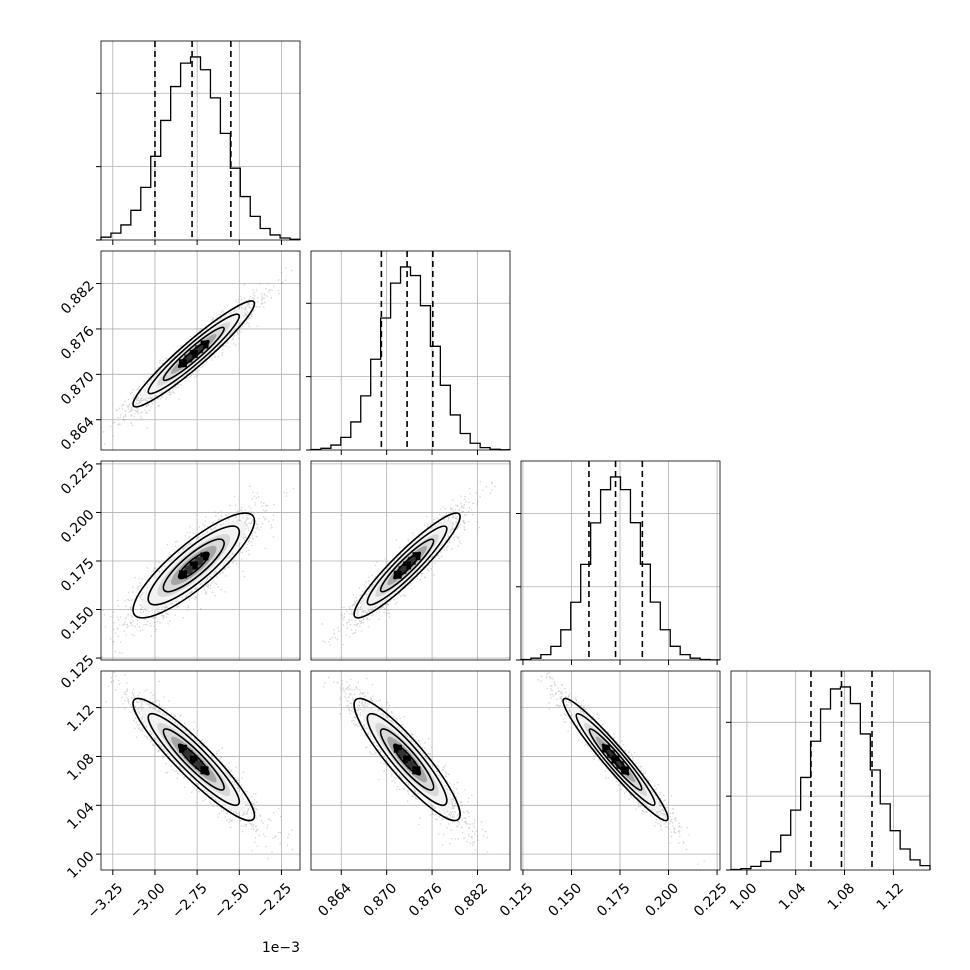 The image size is (970, 970). I want to click on y-tick-label-2-1: 0.150, so click(78, 624).